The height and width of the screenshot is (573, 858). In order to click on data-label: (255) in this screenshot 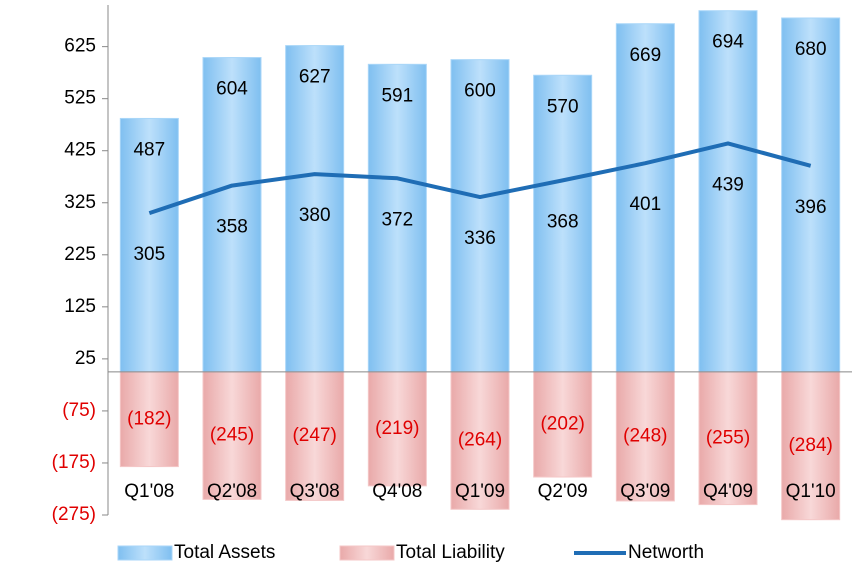, I will do `click(728, 437)`.